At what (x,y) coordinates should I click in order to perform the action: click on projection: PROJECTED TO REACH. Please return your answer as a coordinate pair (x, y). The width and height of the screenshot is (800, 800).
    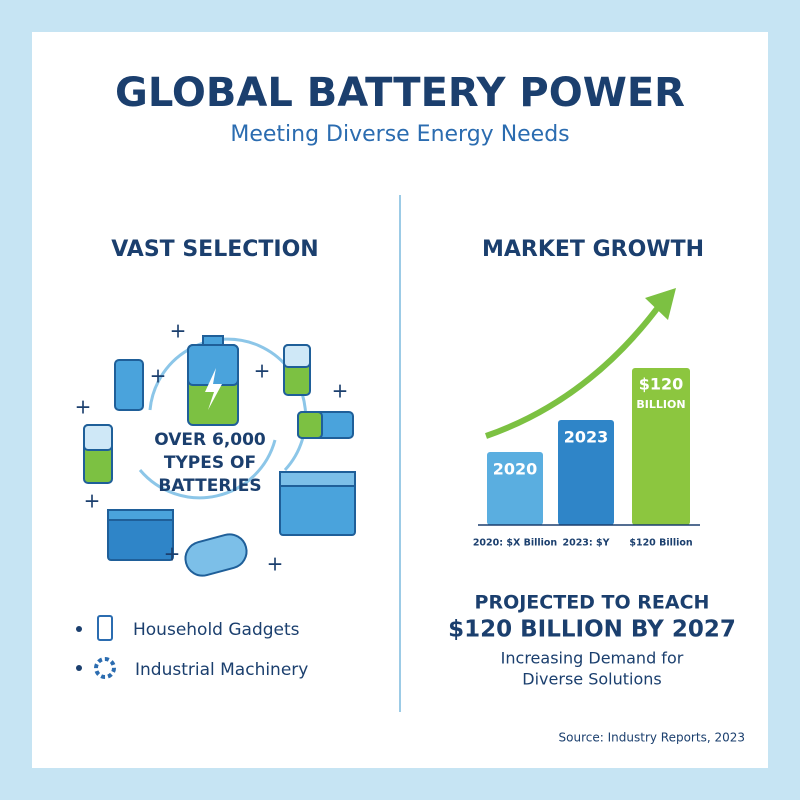
    Looking at the image, I should click on (592, 603).